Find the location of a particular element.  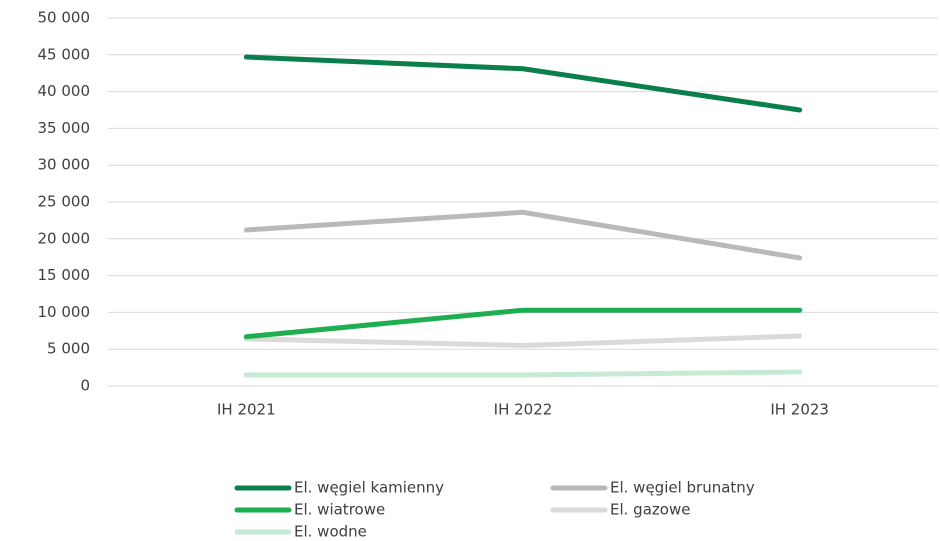

legend-label: El. wodne is located at coordinates (330, 532).